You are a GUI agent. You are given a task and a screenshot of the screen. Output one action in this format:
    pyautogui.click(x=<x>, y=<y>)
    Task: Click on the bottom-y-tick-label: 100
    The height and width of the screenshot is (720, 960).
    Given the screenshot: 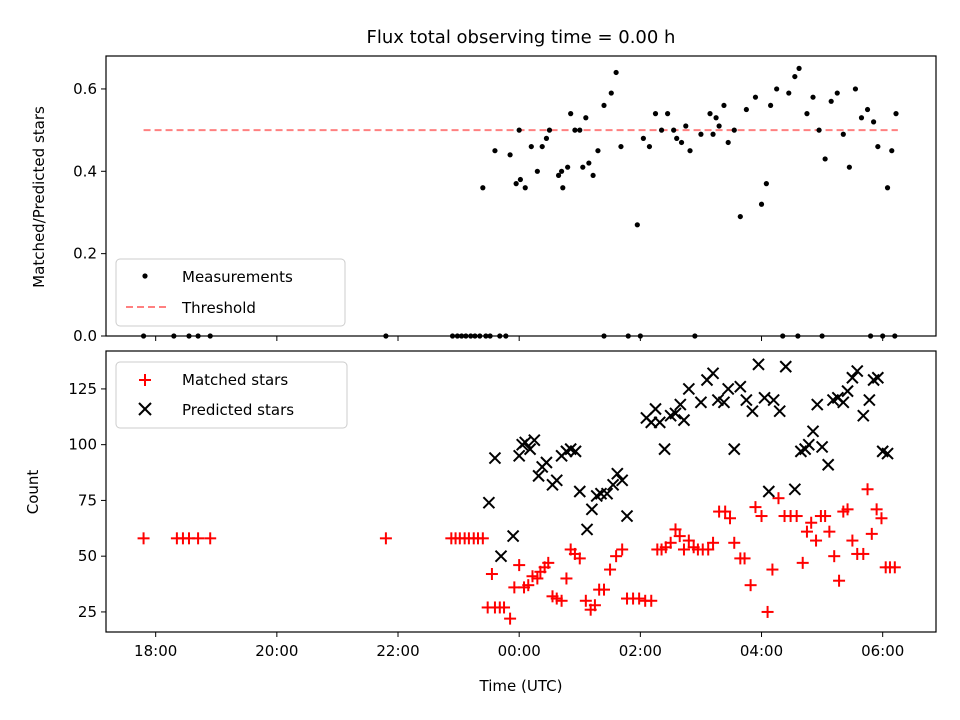 What is the action you would take?
    pyautogui.click(x=82, y=445)
    